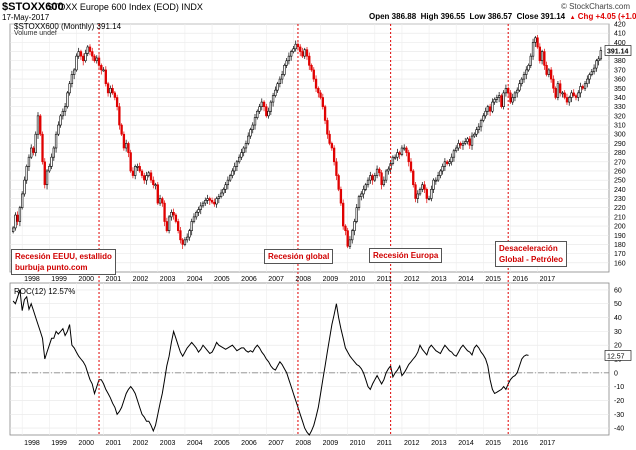  Describe the element at coordinates (531, 259) in the screenshot. I see `annotation-line: Global - Petróleo` at that location.